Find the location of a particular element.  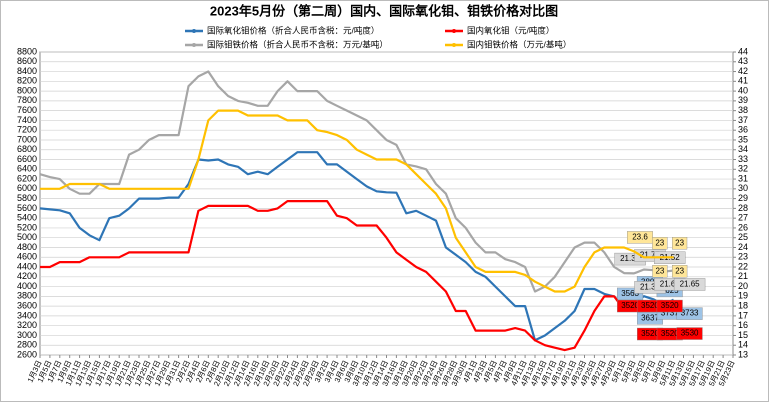

legend-label: 国内氧化钼（元/吨度） is located at coordinates (510, 30).